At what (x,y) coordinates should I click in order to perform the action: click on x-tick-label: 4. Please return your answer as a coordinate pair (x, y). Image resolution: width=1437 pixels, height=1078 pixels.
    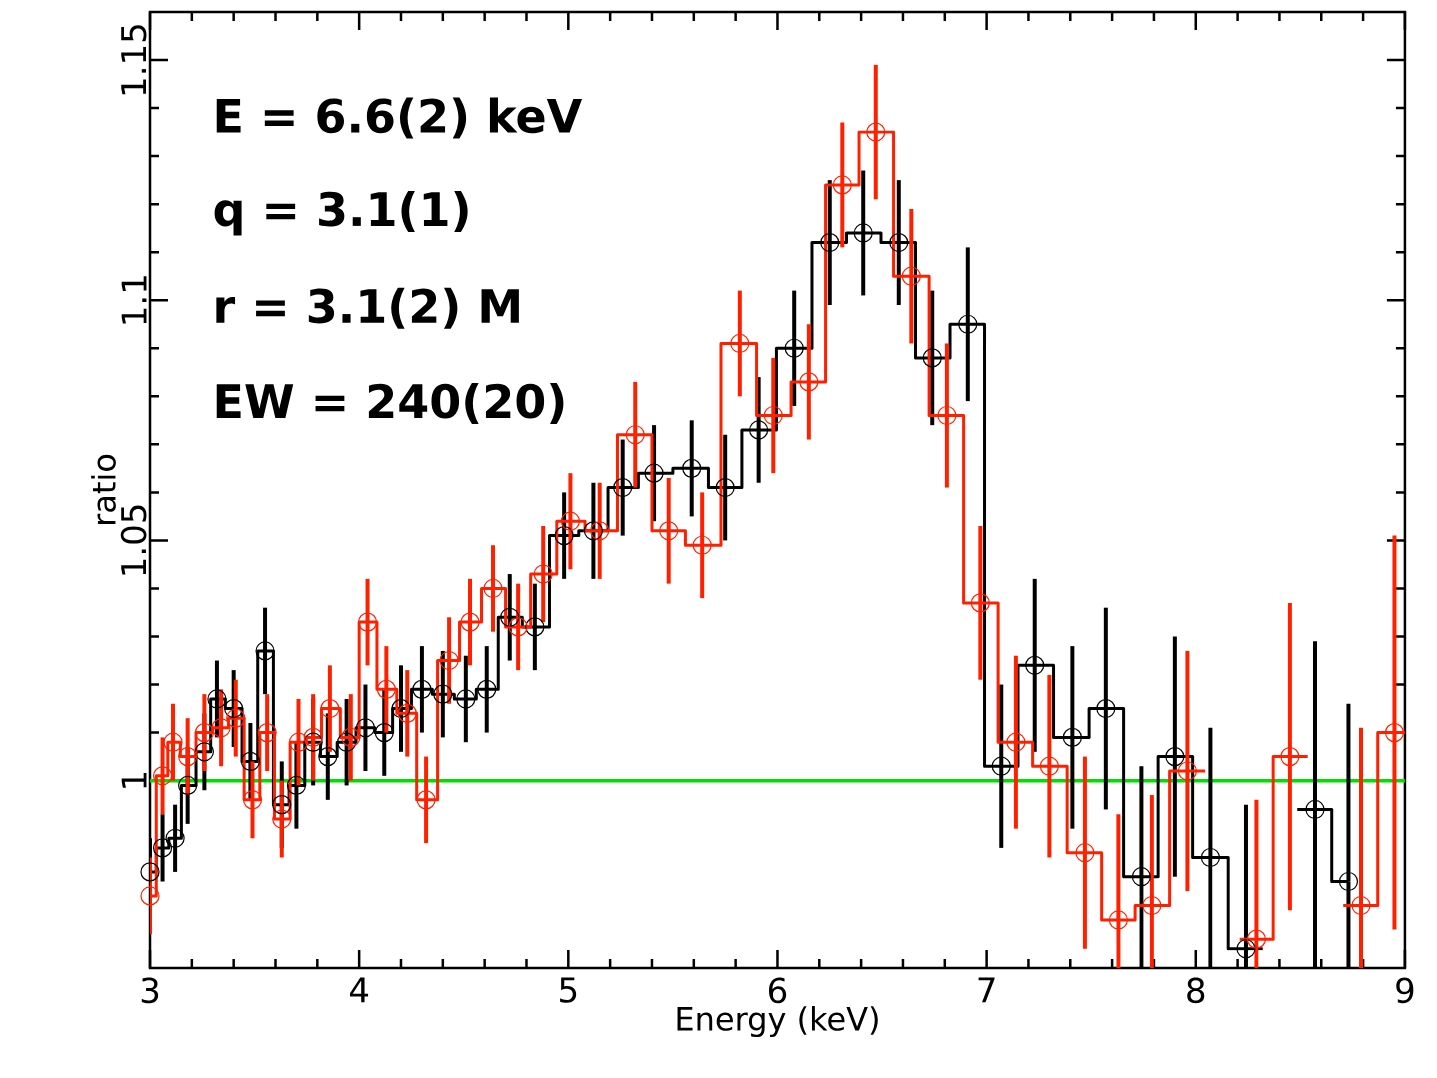
    Looking at the image, I should click on (359, 990).